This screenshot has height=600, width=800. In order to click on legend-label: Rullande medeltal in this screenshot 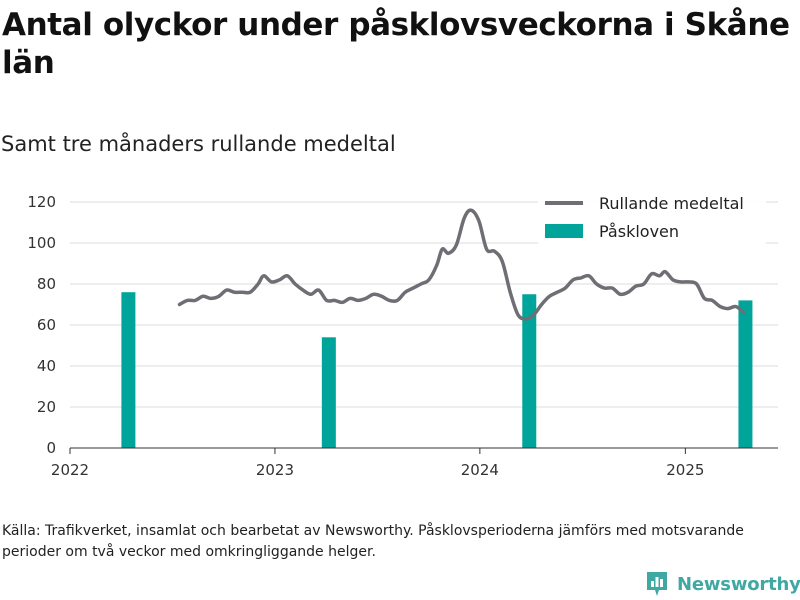, I will do `click(671, 203)`.